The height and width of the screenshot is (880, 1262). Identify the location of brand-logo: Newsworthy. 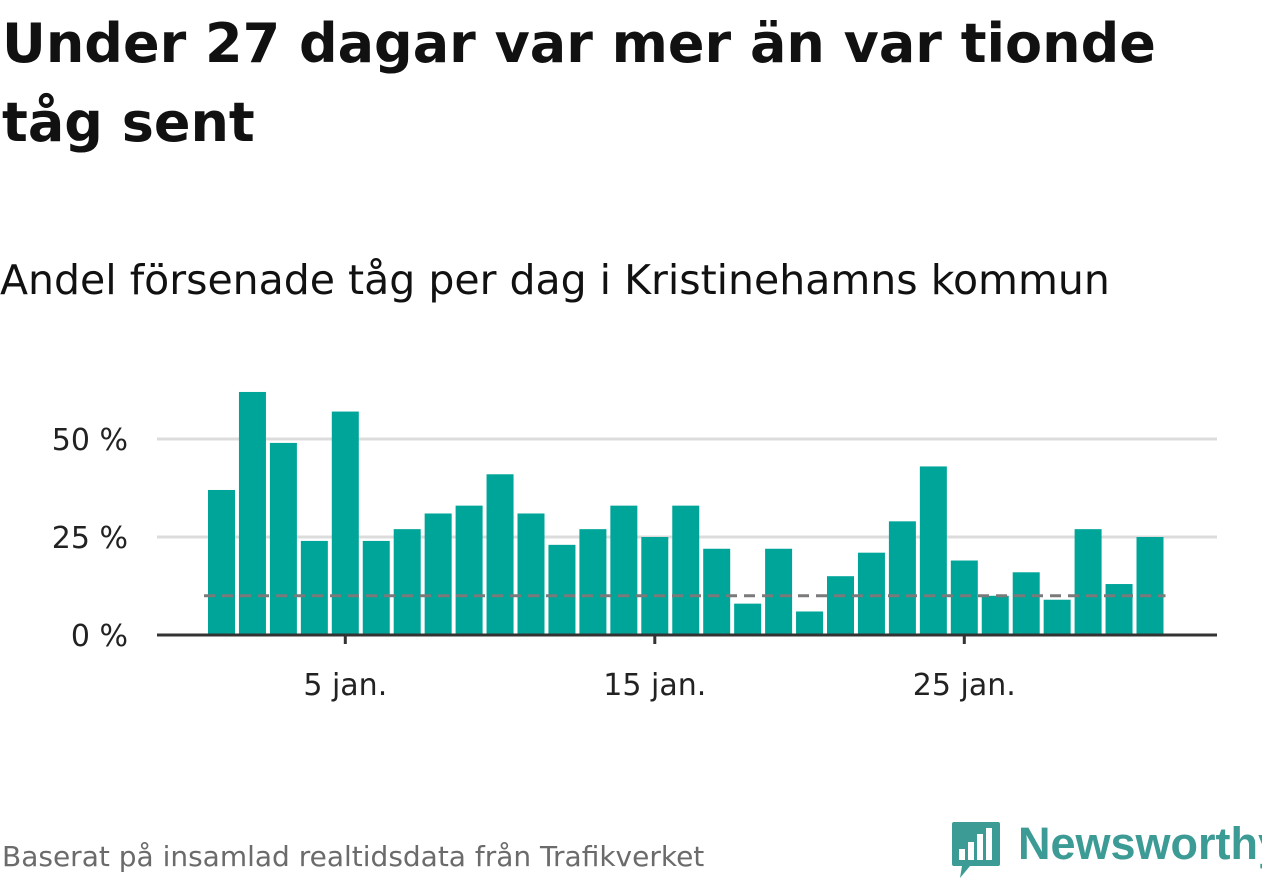
(1106, 848).